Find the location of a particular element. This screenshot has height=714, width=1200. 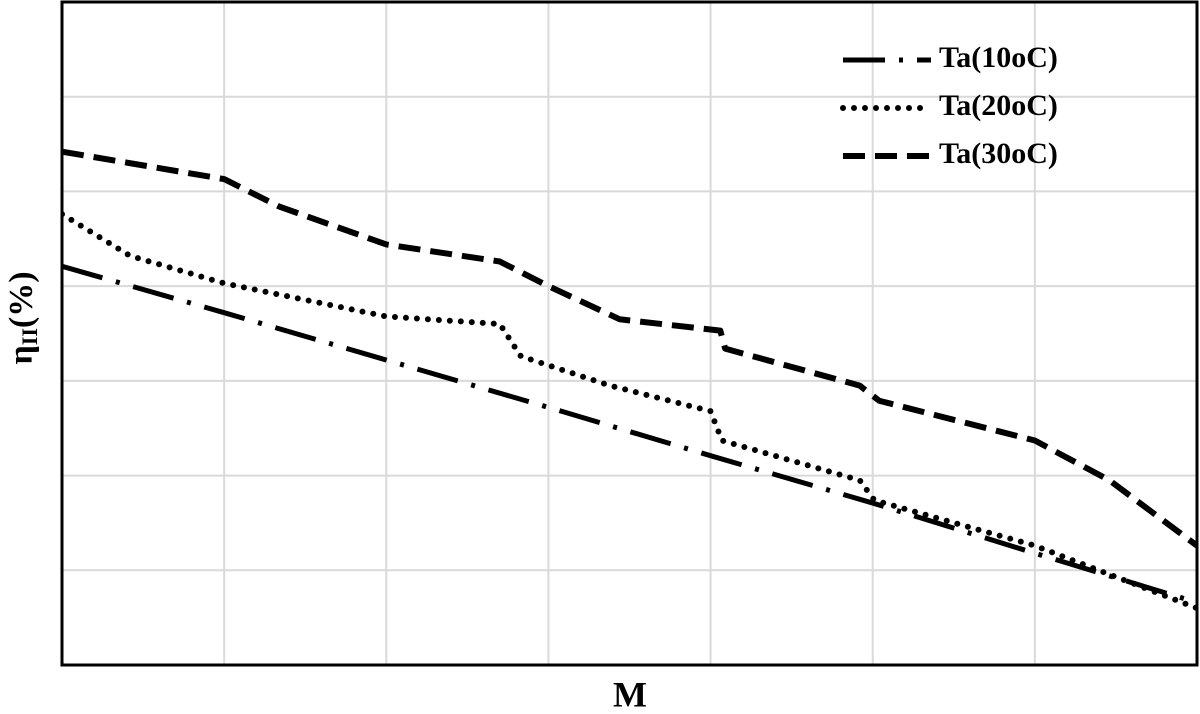

y-axis-label: ηII(%) is located at coordinates (22, 317).